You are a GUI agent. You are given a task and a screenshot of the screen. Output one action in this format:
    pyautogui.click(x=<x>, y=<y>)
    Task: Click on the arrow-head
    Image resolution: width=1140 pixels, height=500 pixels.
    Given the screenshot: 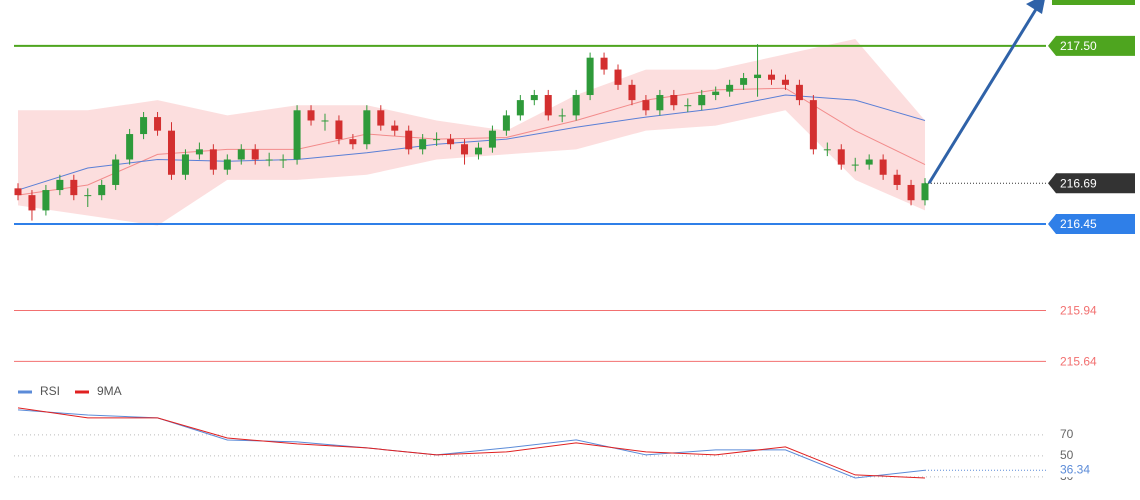 What is the action you would take?
    pyautogui.click(x=1035, y=7)
    